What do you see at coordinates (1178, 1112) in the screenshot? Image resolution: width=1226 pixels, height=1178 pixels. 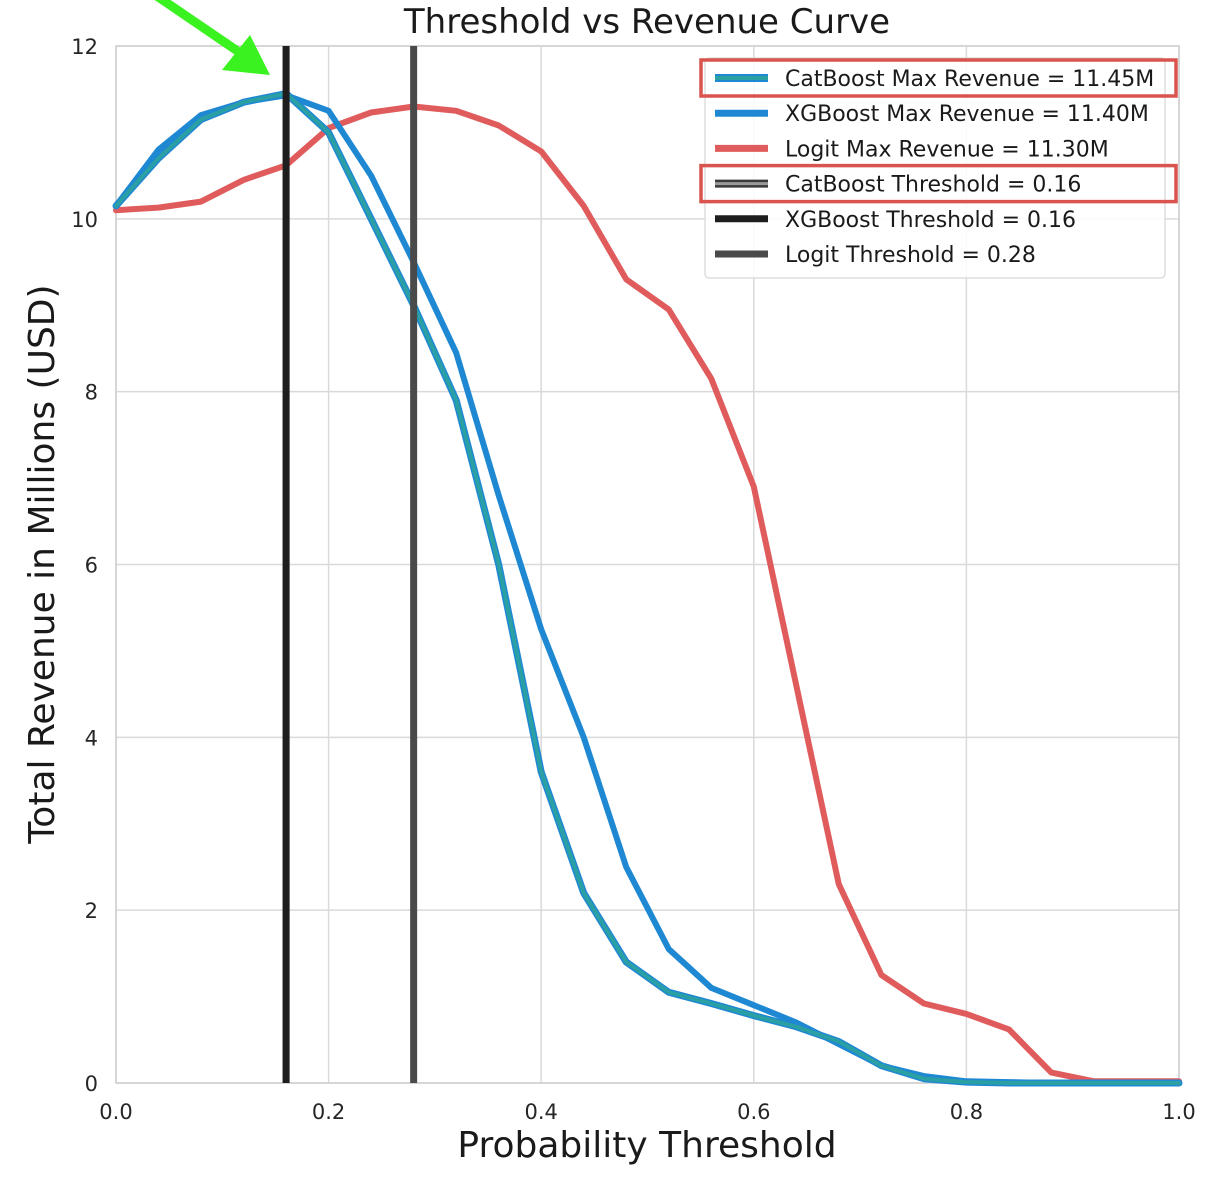 I see `x-tick-label: 1.0` at bounding box center [1178, 1112].